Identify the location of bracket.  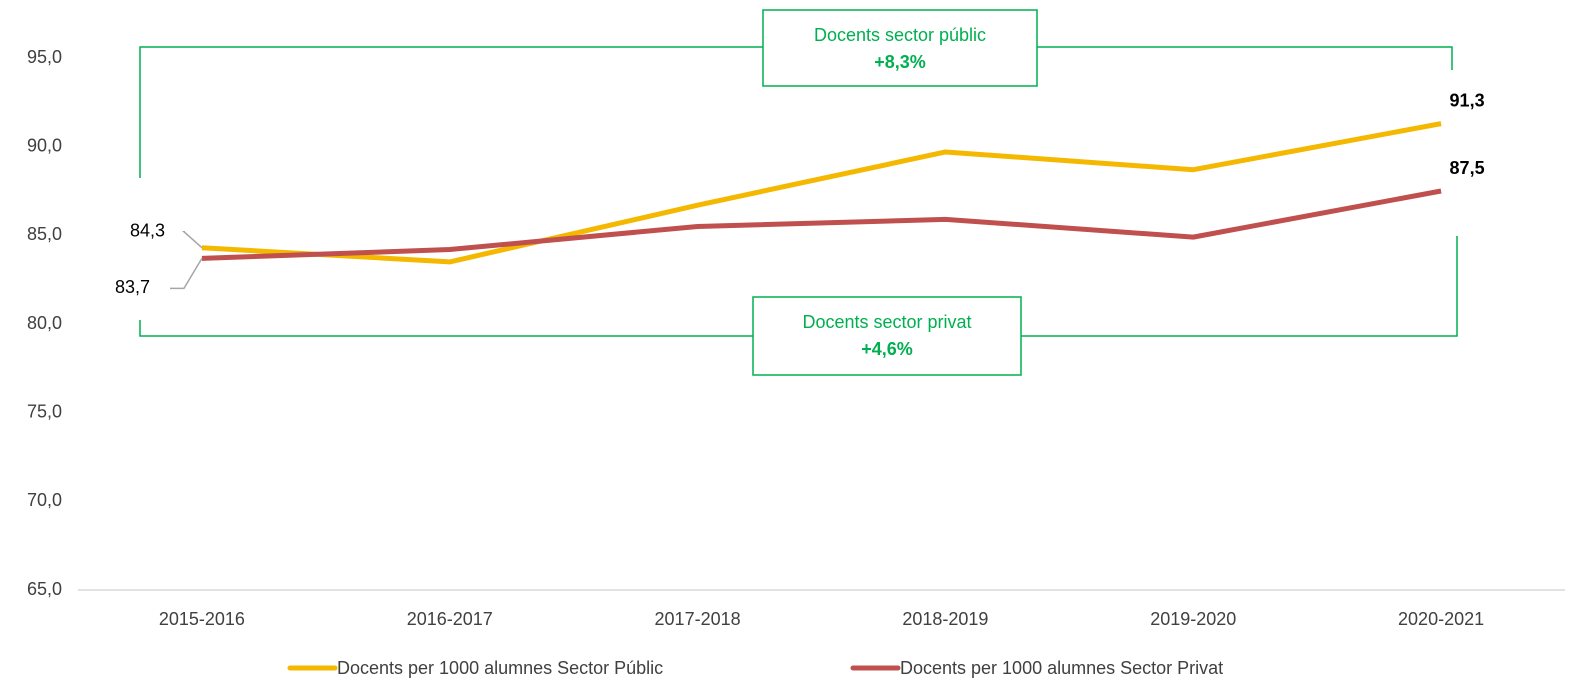
(798, 286).